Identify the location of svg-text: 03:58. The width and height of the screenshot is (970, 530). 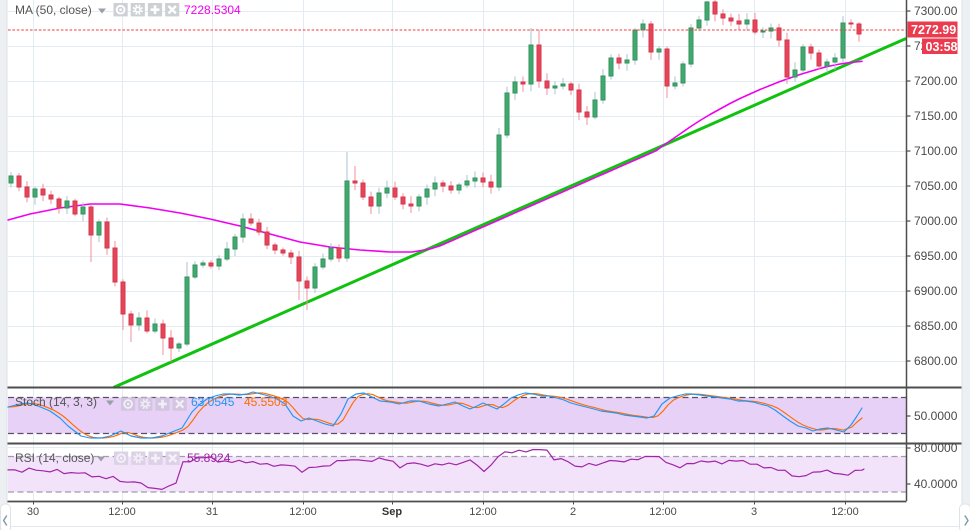
(942, 47).